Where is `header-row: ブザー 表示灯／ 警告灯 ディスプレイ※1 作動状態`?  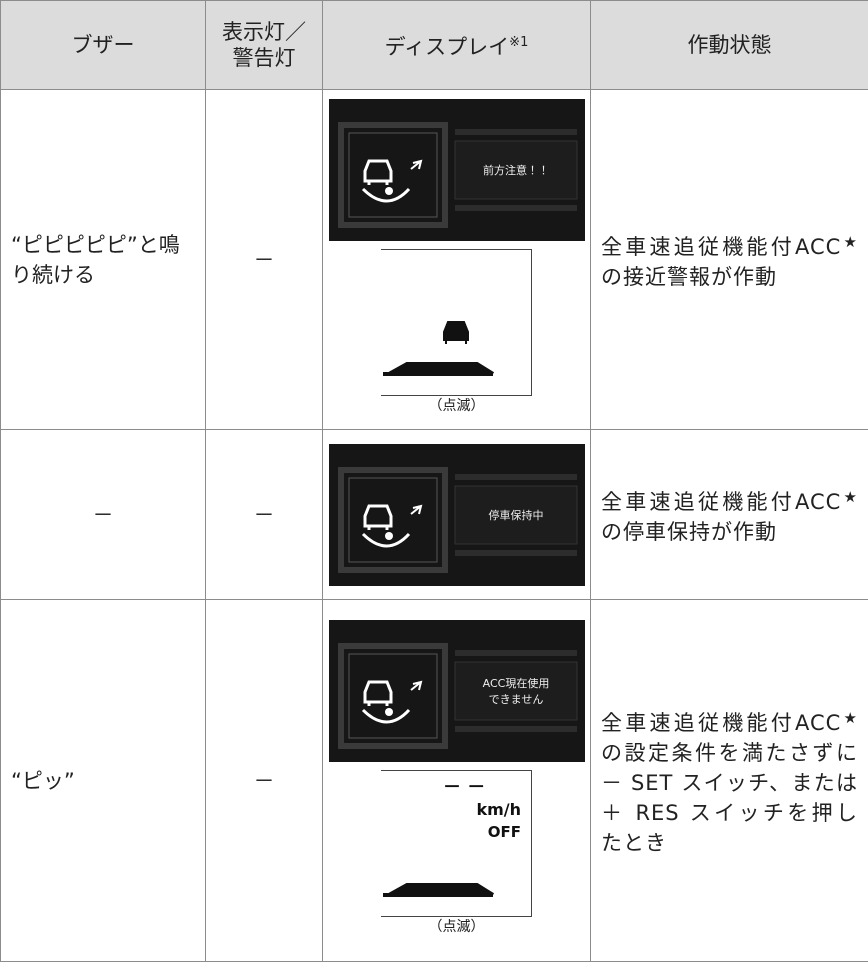 header-row: ブザー 表示灯／ 警告灯 ディスプレイ※1 作動状態 is located at coordinates (434, 45).